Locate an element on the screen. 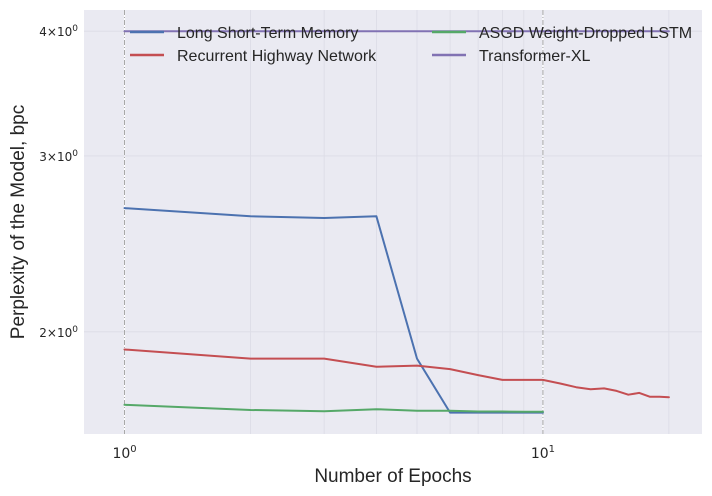  y-tick-labels: 2×100 3×100 4×100 is located at coordinates (58, 182).